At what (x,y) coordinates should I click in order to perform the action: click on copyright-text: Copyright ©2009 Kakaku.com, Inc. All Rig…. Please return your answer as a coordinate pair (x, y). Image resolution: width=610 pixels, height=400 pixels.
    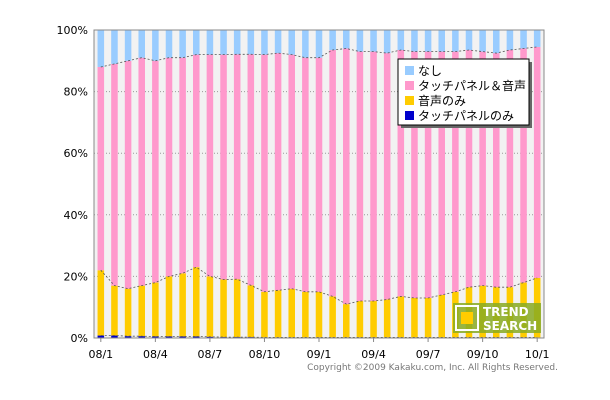
    Looking at the image, I should click on (432, 368).